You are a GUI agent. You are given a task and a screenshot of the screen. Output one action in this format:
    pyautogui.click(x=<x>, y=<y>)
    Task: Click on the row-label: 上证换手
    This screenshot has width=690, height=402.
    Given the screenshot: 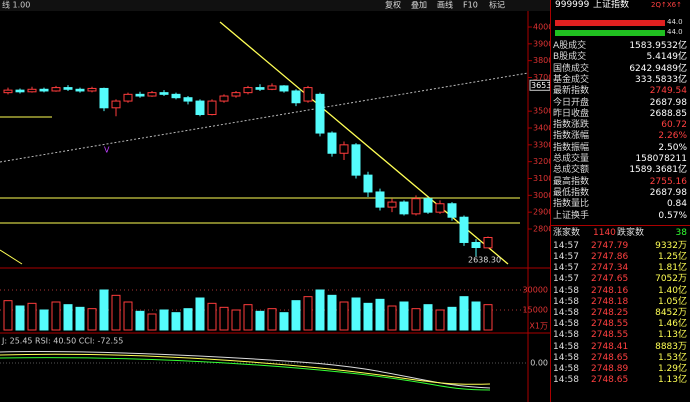 What is the action you would take?
    pyautogui.click(x=571, y=215)
    